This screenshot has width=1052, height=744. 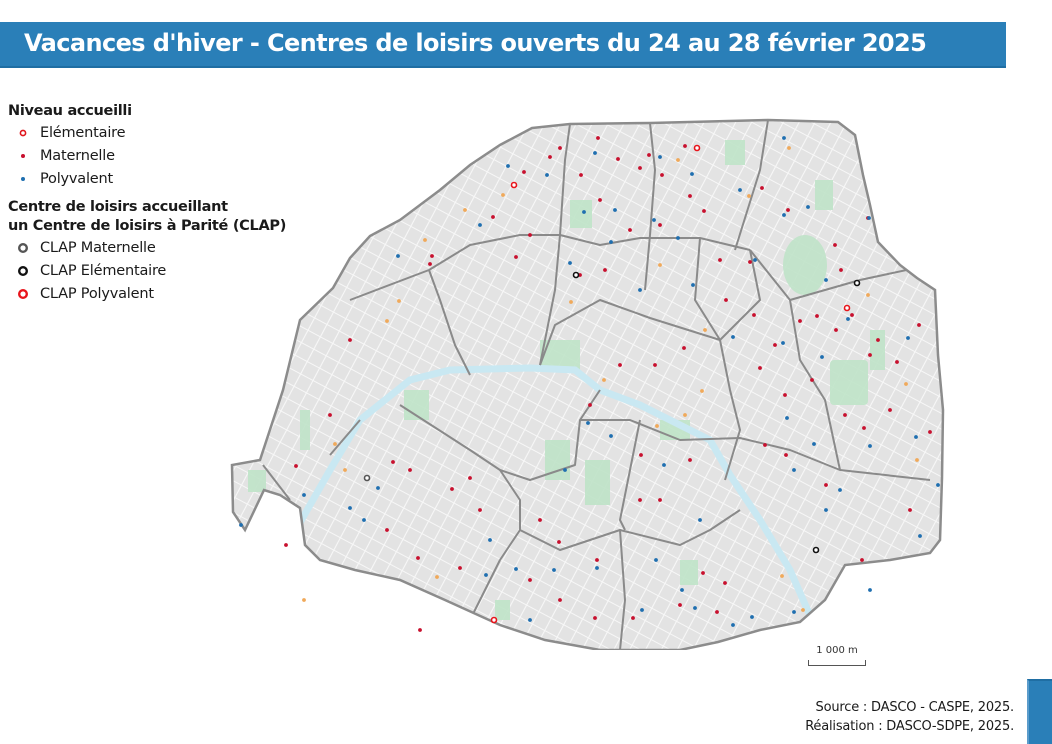 I want to click on scale-bar: 1 000 m, so click(x=837, y=655).